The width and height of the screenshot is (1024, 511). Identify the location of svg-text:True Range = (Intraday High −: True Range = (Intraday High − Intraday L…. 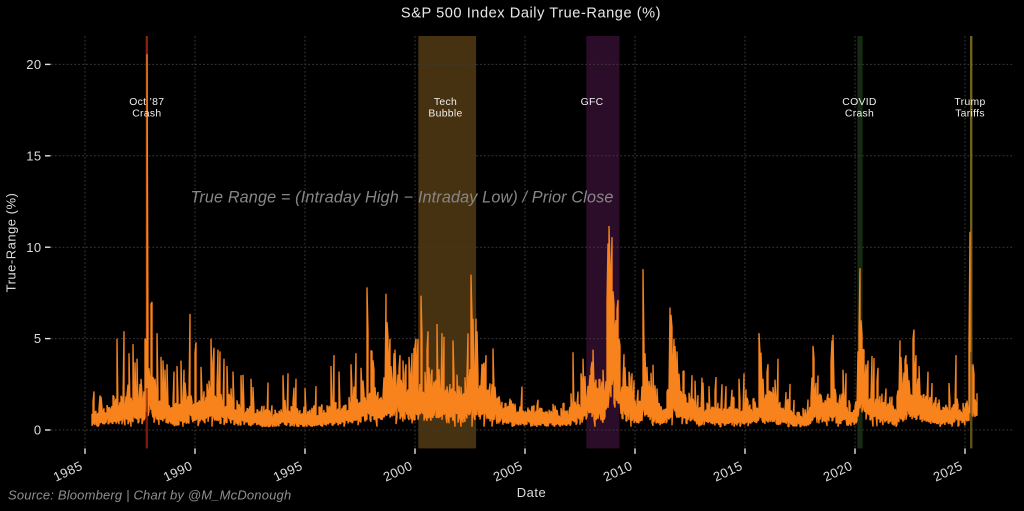
(401, 198).